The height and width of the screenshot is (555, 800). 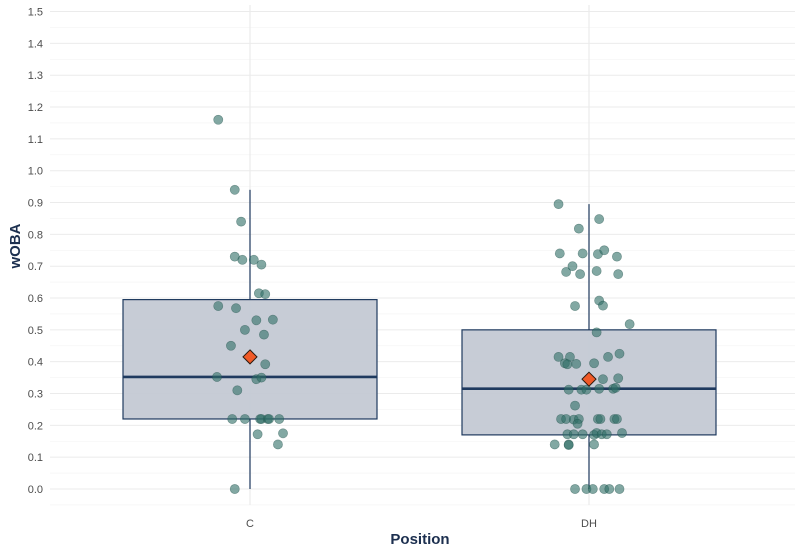 I want to click on y-tick-label: 0.7, so click(x=35, y=267).